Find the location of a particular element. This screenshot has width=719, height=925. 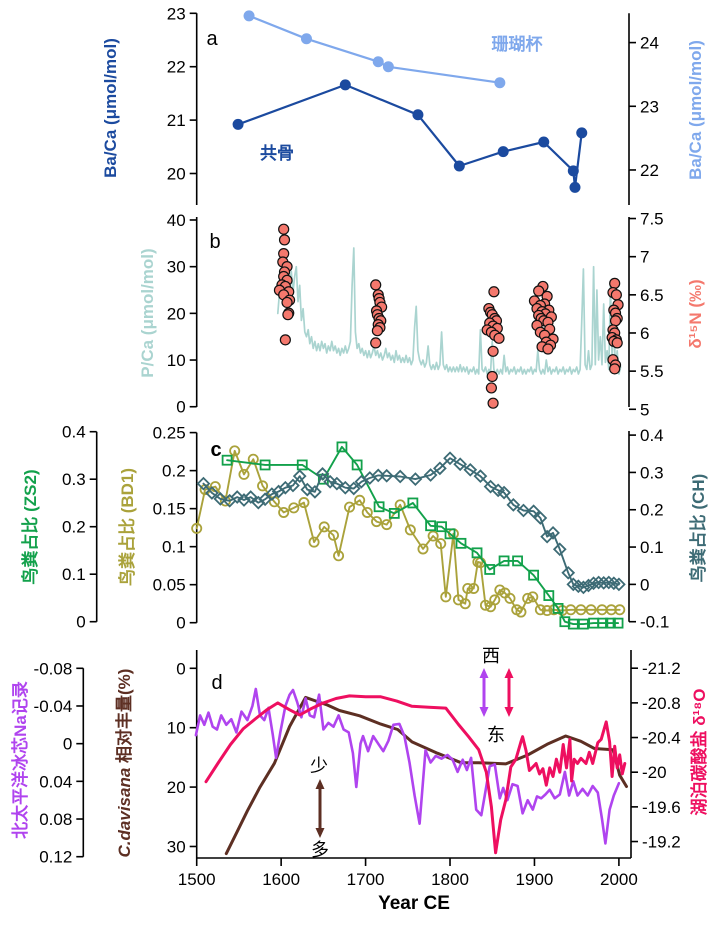

tick-label-a_left: 23 is located at coordinates (176, 13).